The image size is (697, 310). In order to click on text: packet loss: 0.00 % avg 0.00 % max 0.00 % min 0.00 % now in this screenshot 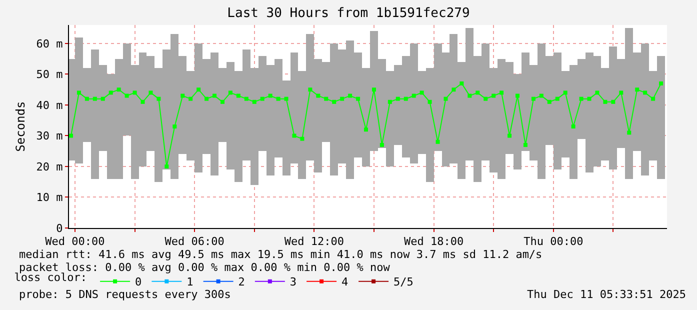, I will do `click(204, 267)`.